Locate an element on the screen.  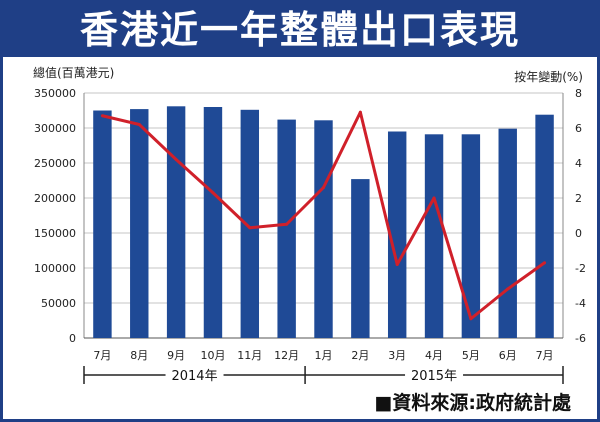
x-tick-label: 10月 is located at coordinates (212, 355).